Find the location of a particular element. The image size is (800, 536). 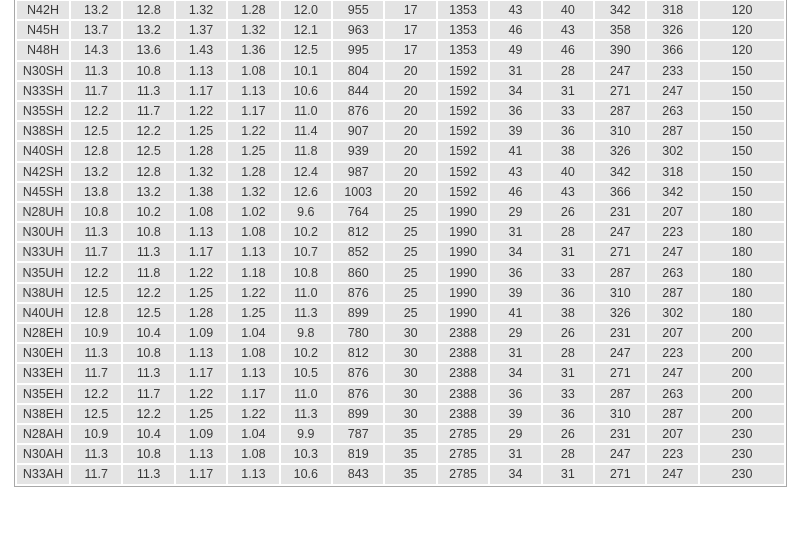

value-cell: 40 is located at coordinates (568, 171).